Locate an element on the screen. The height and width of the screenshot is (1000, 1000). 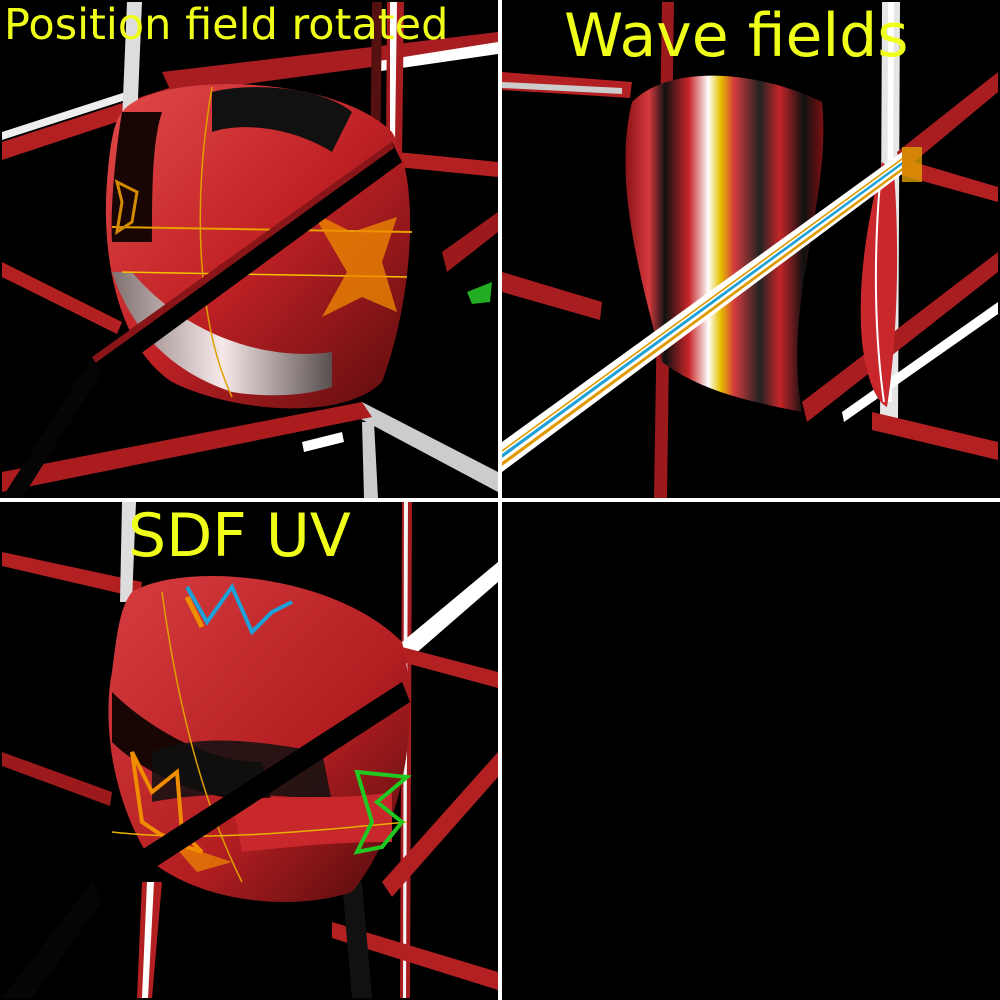
surface-blob is located at coordinates (260, 739).